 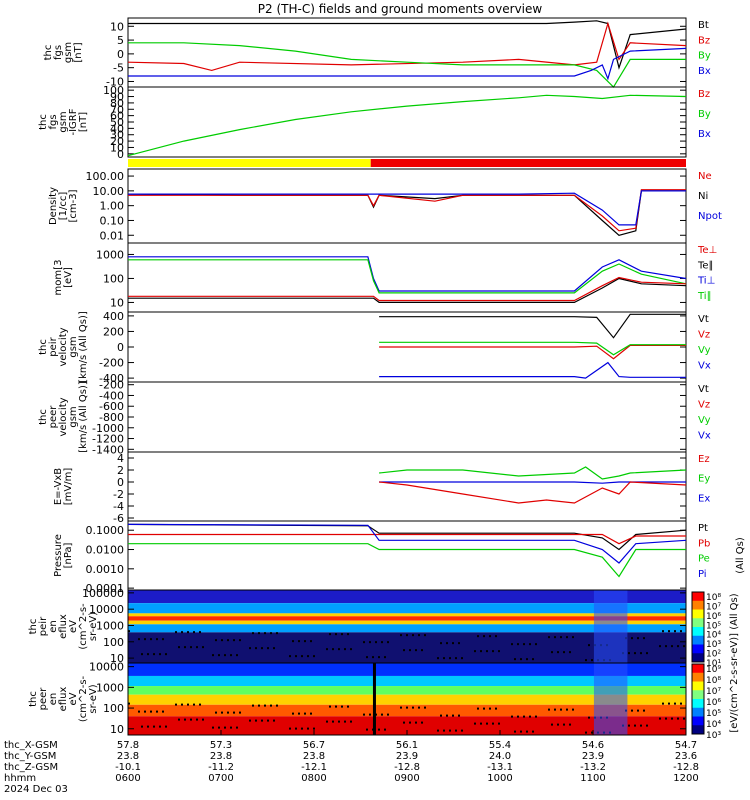 What do you see at coordinates (117, 116) in the screenshot?
I see `y-tick-label: 60` at bounding box center [117, 116].